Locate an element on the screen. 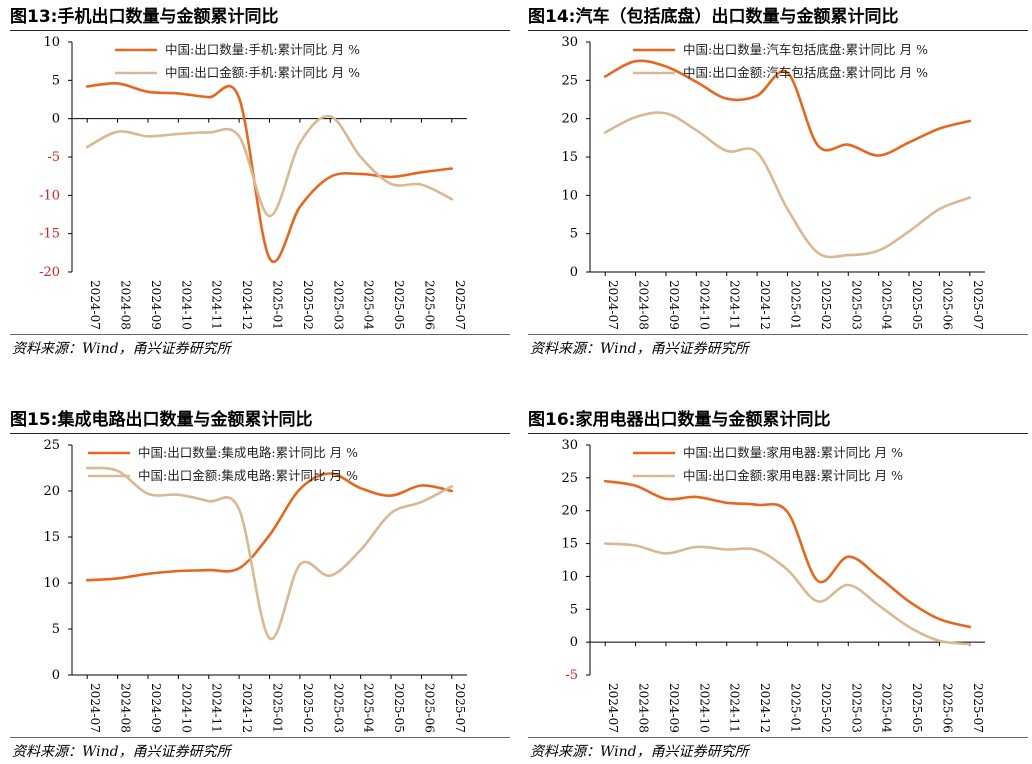  figure-14-title: 图14:汽车（包括底盘）出口数量与金额累计同比 is located at coordinates (713, 17).